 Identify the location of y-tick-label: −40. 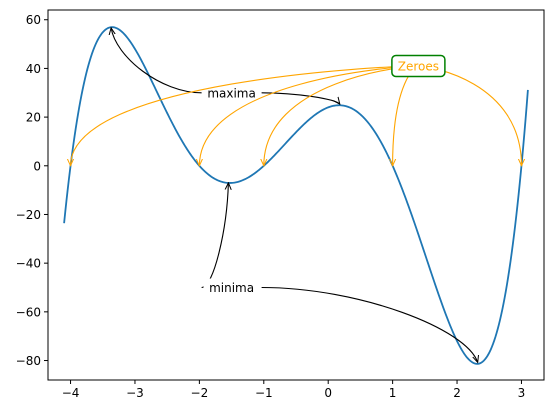
(28, 264).